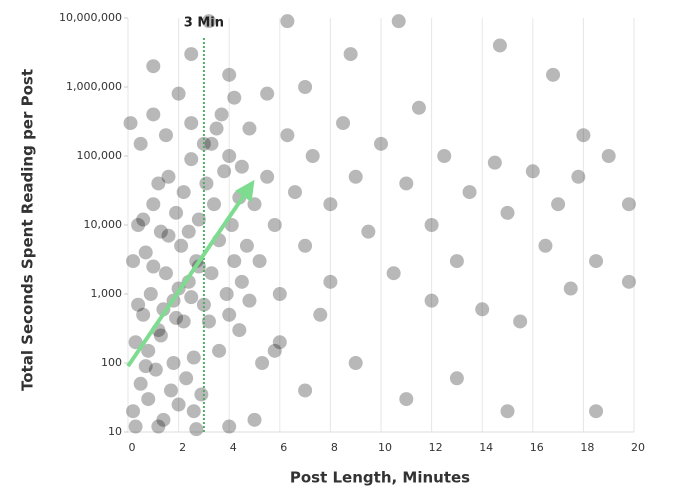 The image size is (700, 500). Describe the element at coordinates (380, 478) in the screenshot. I see `x-axis-title: Post Length, Minutes` at that location.